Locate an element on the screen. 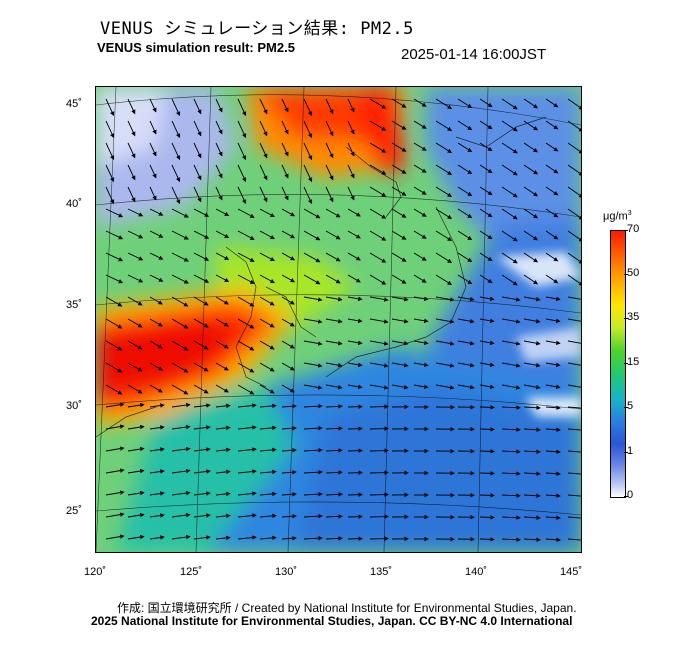 This screenshot has width=700, height=649. title-japanese: VENUS シミュレーション結果: PM2.5 is located at coordinates (257, 29).